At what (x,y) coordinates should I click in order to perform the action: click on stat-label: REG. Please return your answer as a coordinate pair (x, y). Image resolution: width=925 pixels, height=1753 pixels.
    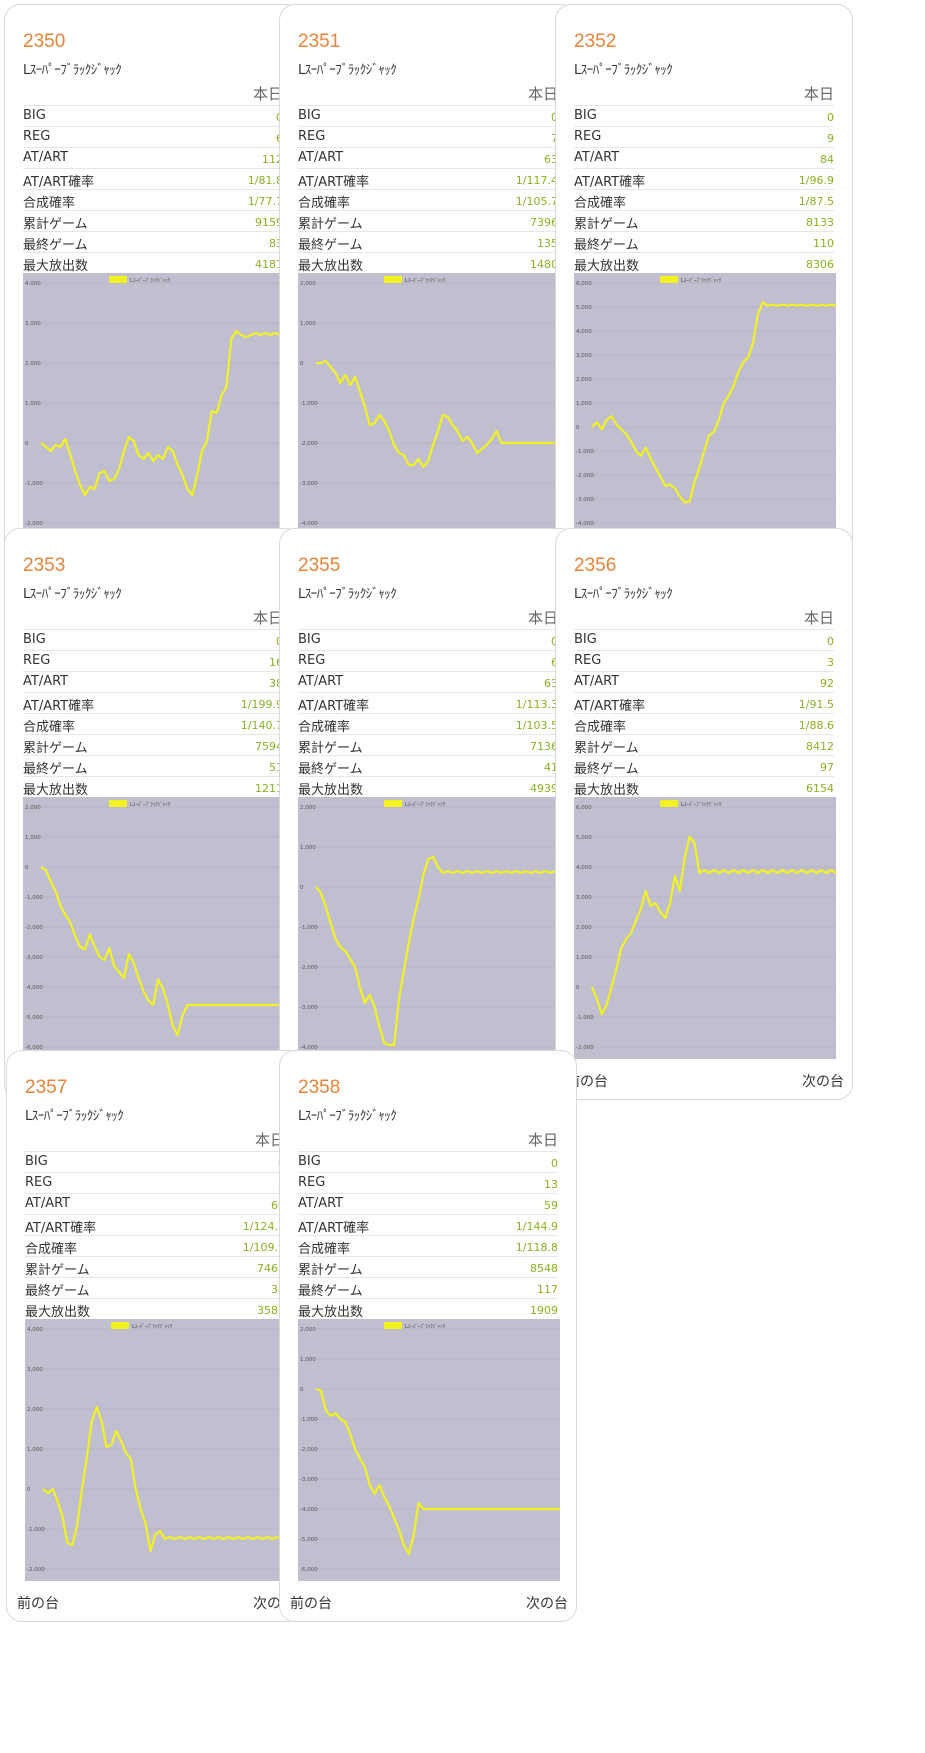
    Looking at the image, I should click on (37, 660).